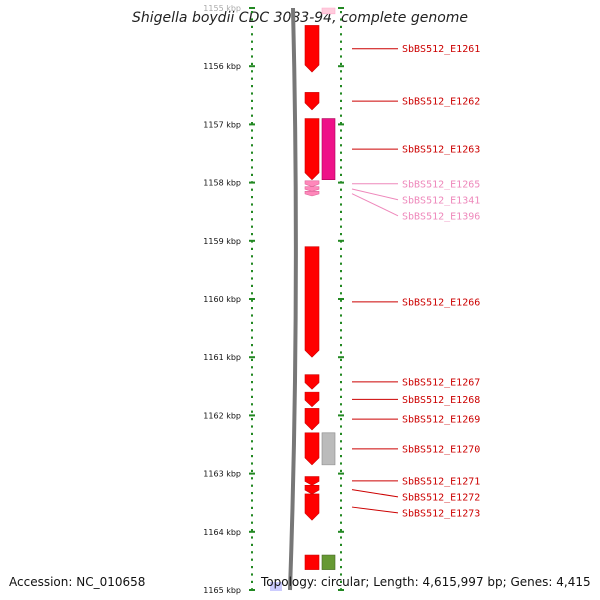  I want to click on gene-label: SbBS512_E1261, so click(441, 49).